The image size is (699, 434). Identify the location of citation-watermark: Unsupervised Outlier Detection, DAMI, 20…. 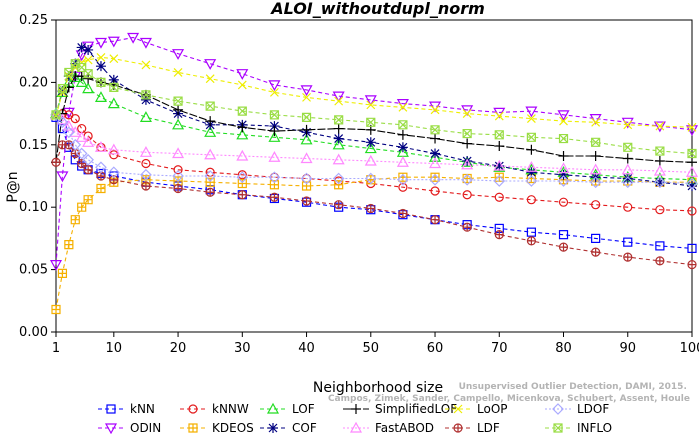
(509, 393).